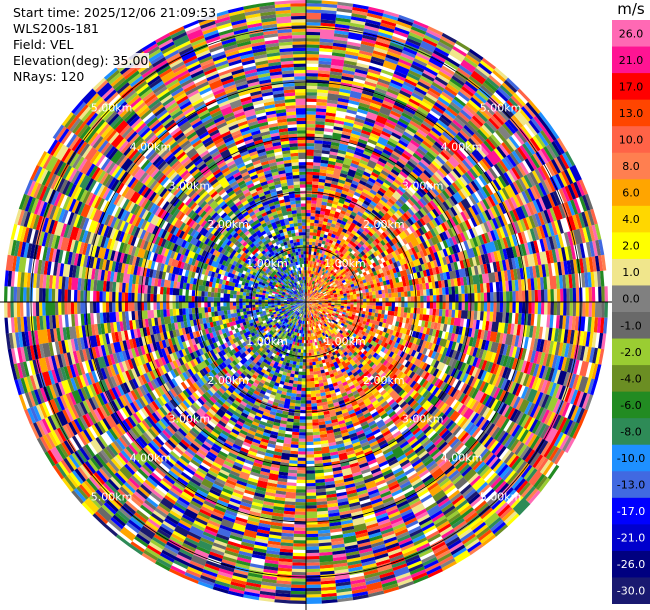  I want to click on field-label: Field: VEL, so click(43, 44).